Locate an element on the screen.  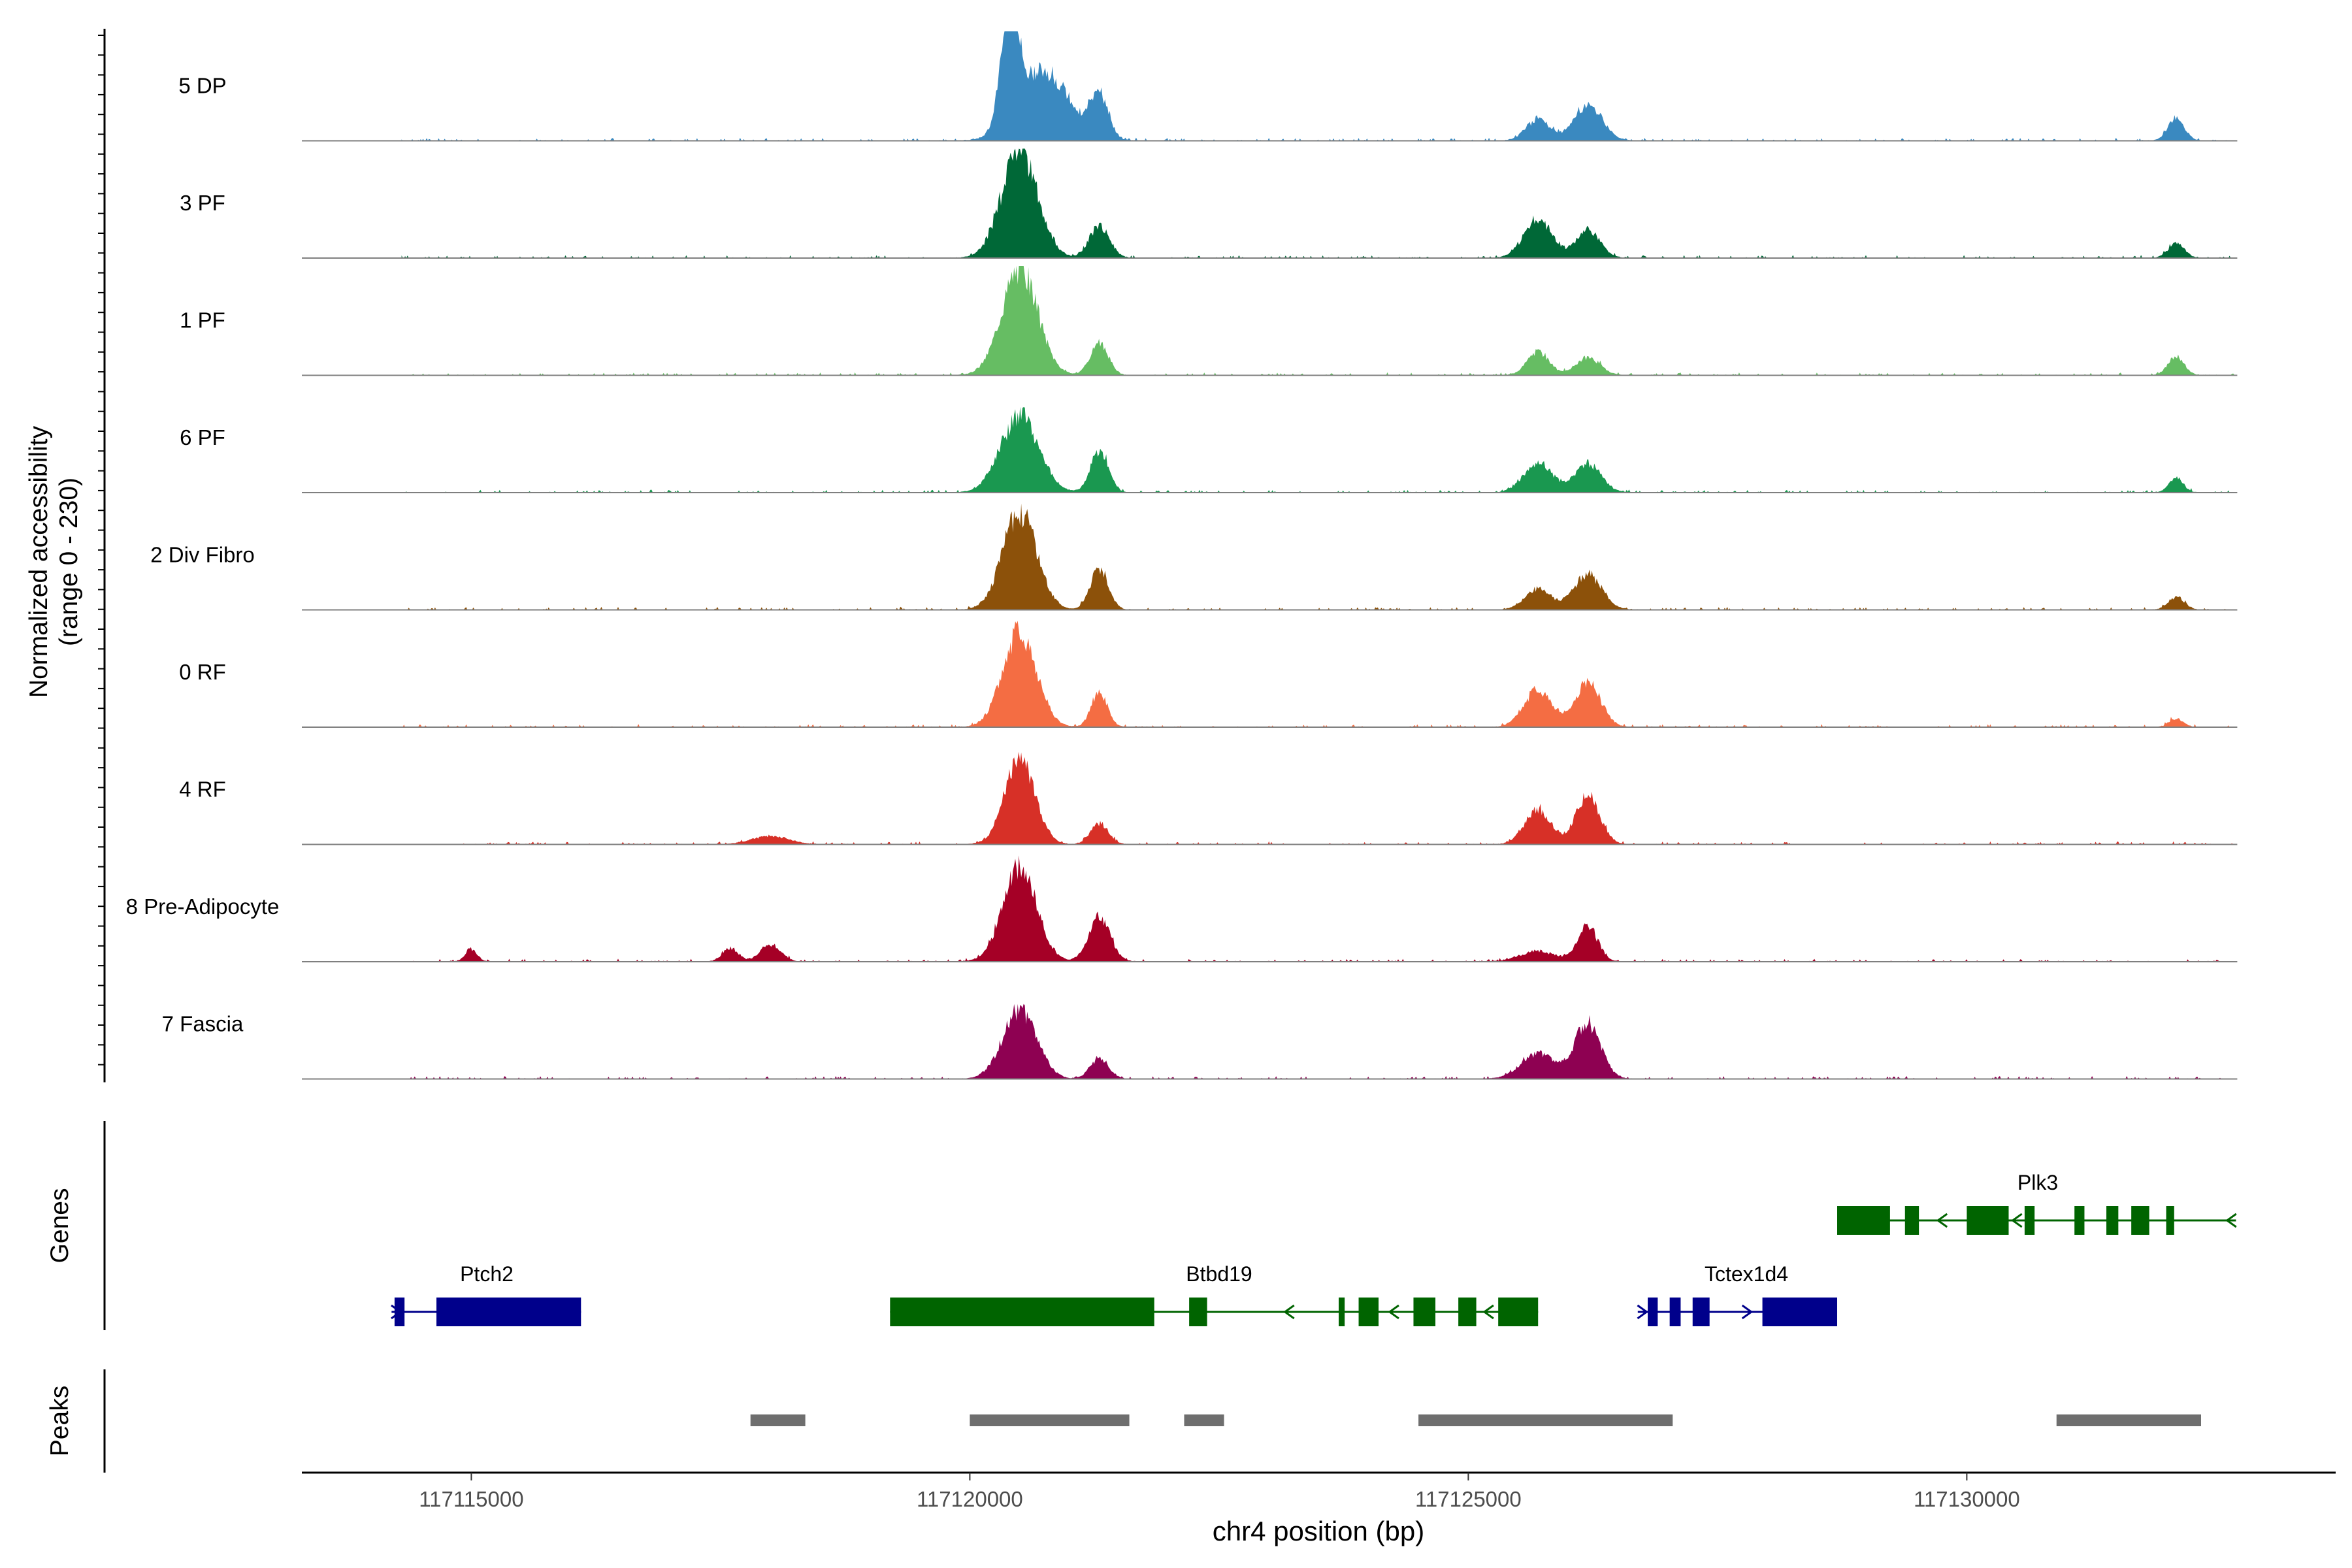
track-label: 0 RF is located at coordinates (202, 672).